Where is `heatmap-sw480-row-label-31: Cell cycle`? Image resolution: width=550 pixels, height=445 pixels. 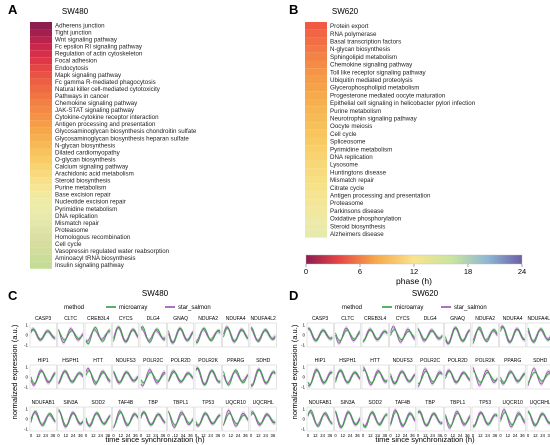 heatmap-sw480-row-label-31: Cell cycle is located at coordinates (68, 244).